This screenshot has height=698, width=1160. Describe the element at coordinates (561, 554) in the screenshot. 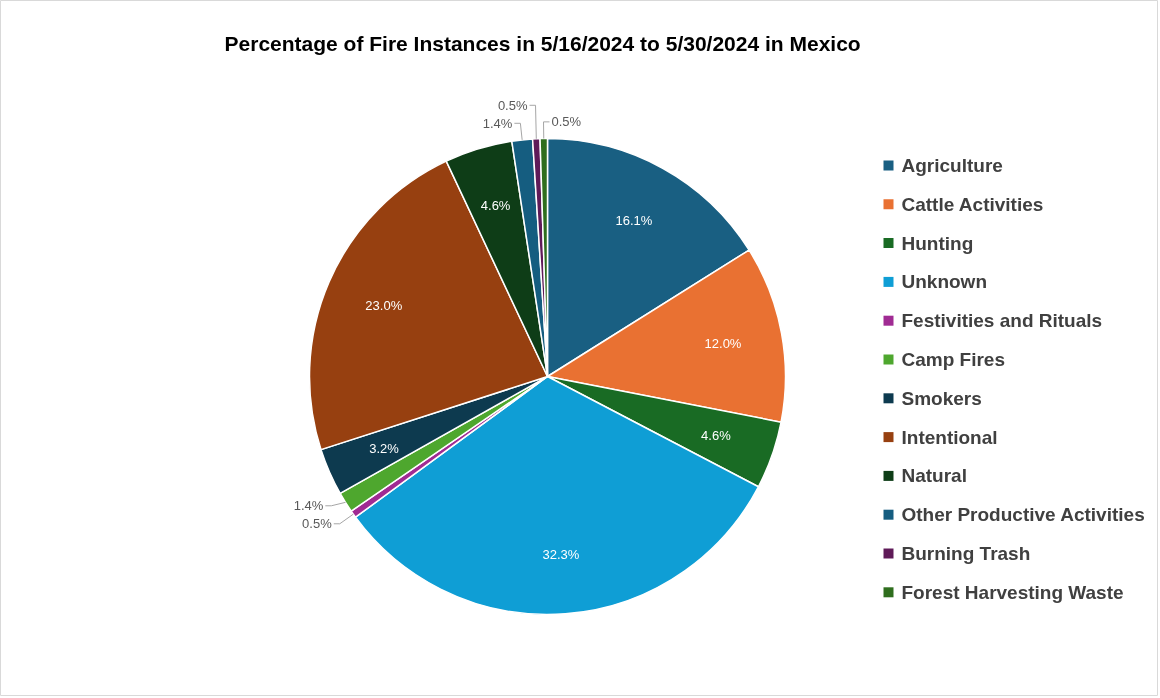

I see `data-label: 32.3%` at that location.